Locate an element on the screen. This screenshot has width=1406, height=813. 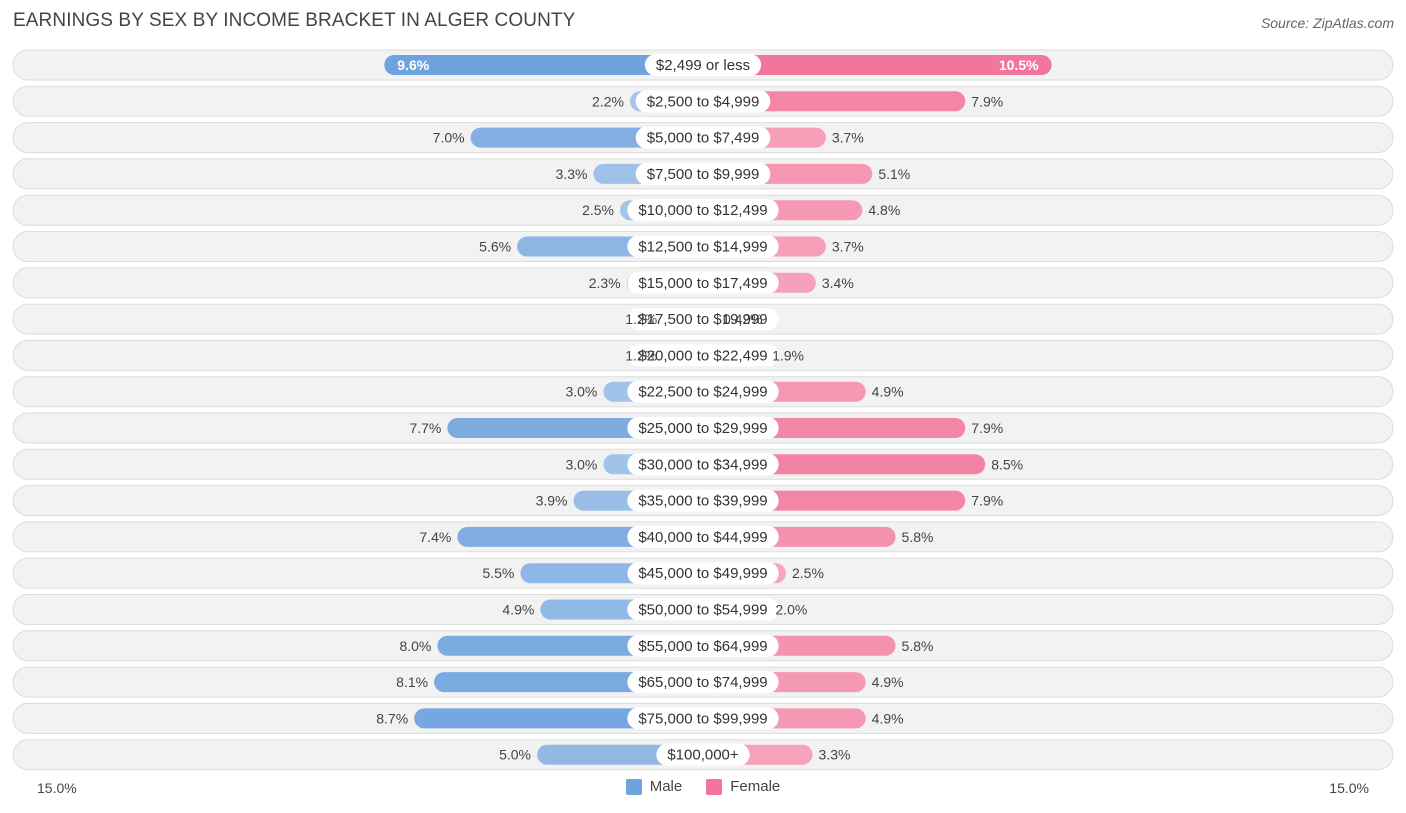
legend-label-male: Male is located at coordinates (666, 786).